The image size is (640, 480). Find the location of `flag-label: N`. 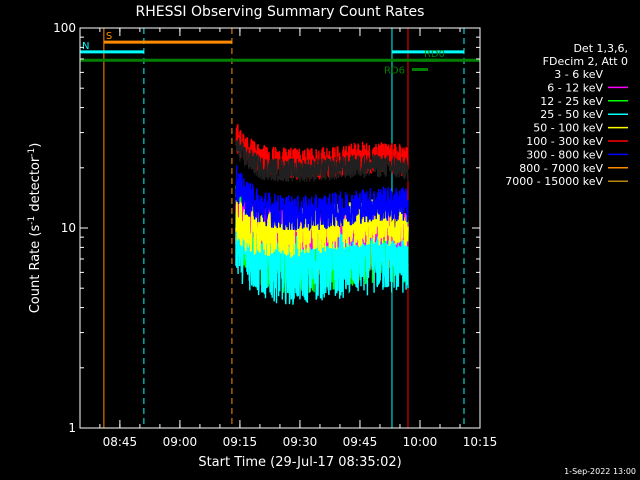

flag-label: N is located at coordinates (85, 46).